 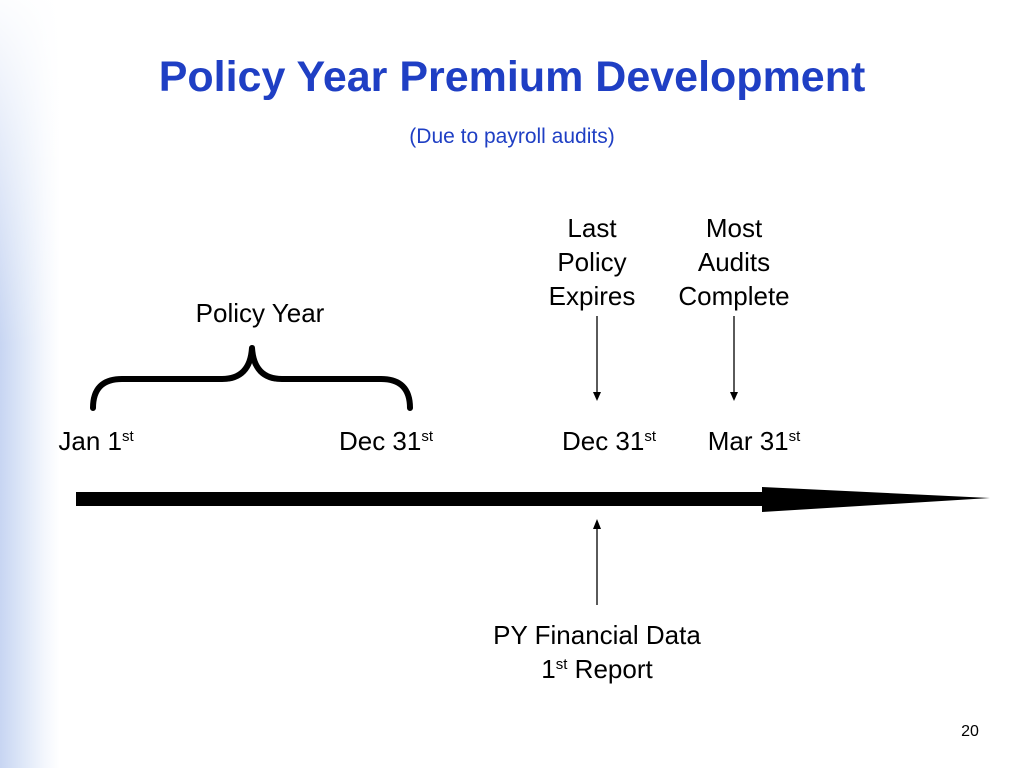 I want to click on timeline-arrow-head, so click(x=876, y=499).